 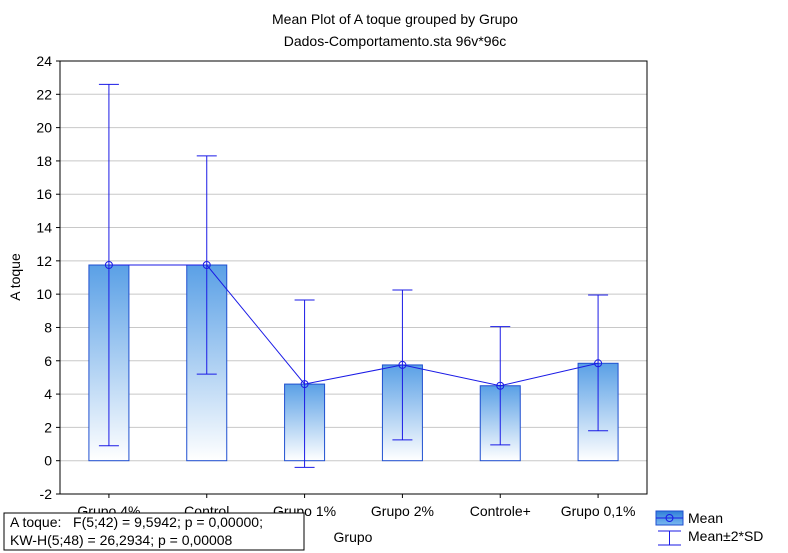 I want to click on x-tick-label: Grupo 0,1%, so click(x=598, y=511).